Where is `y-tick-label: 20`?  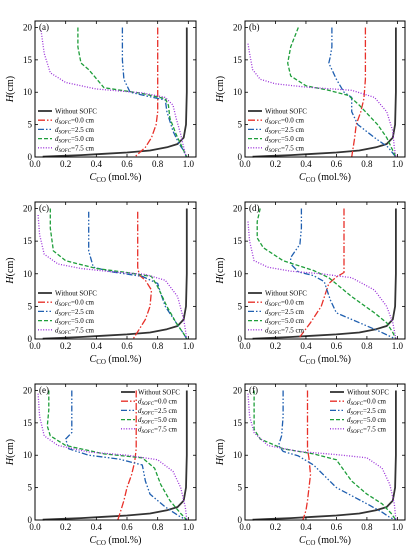 y-tick-label: 20 is located at coordinates (28, 27).